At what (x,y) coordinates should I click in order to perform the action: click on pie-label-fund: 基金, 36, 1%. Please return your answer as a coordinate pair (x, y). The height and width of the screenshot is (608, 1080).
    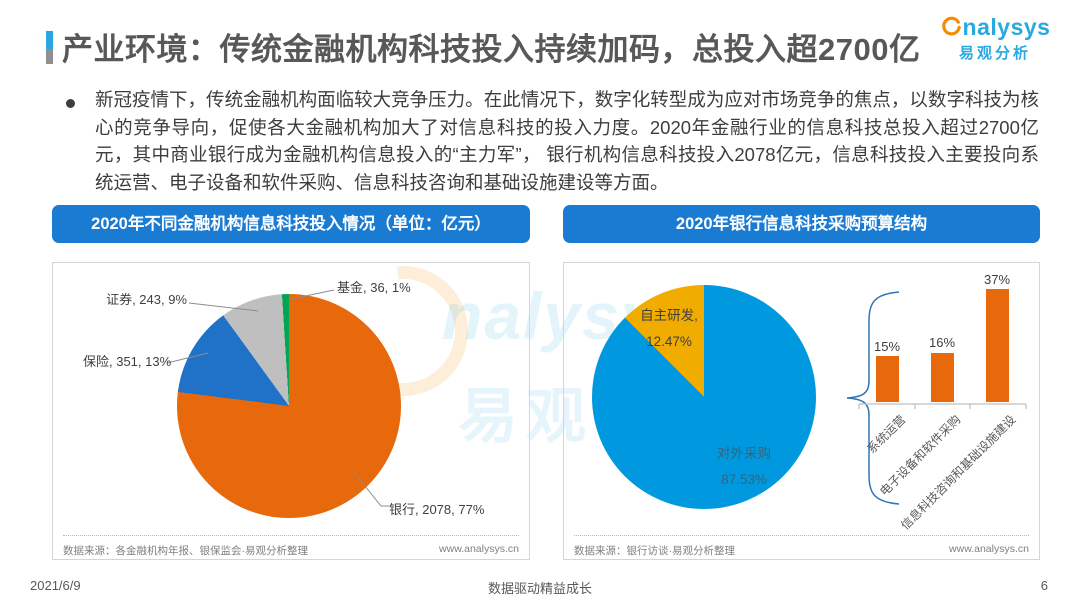
    Looking at the image, I should click on (374, 287).